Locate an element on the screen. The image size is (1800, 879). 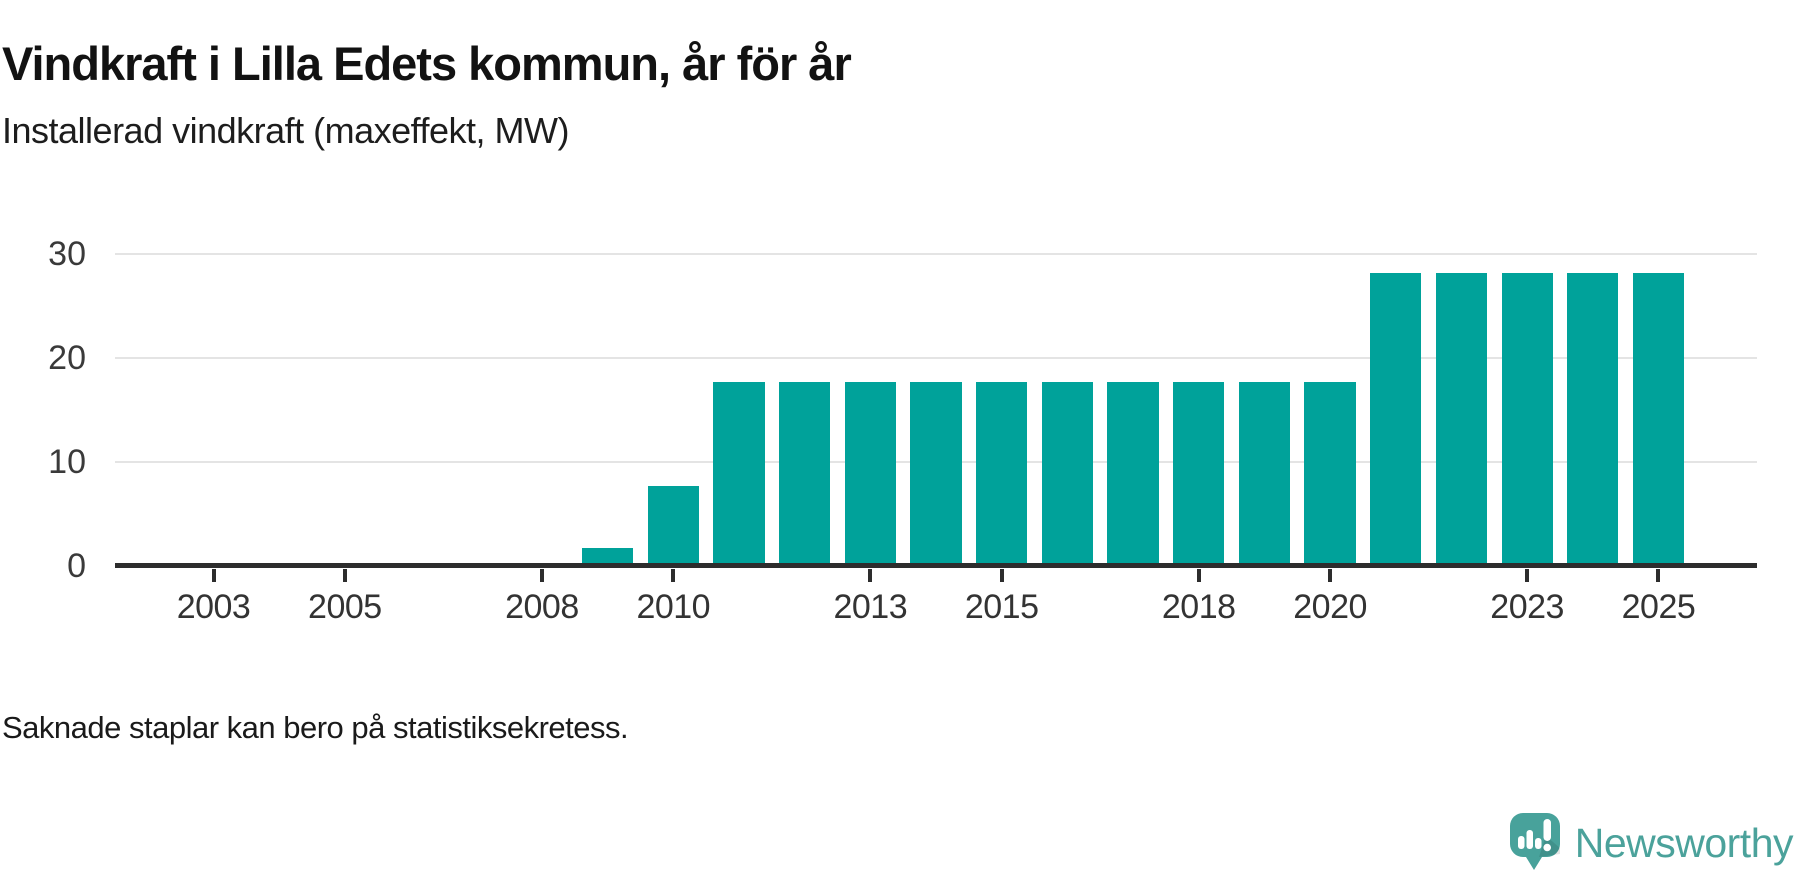
x-axis-tick-label-2025: 2025 is located at coordinates (1658, 607).